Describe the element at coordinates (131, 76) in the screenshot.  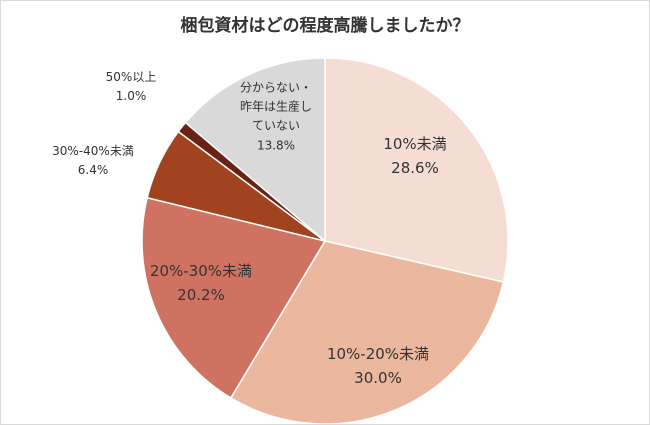
I see `category-label: 50%以上` at that location.